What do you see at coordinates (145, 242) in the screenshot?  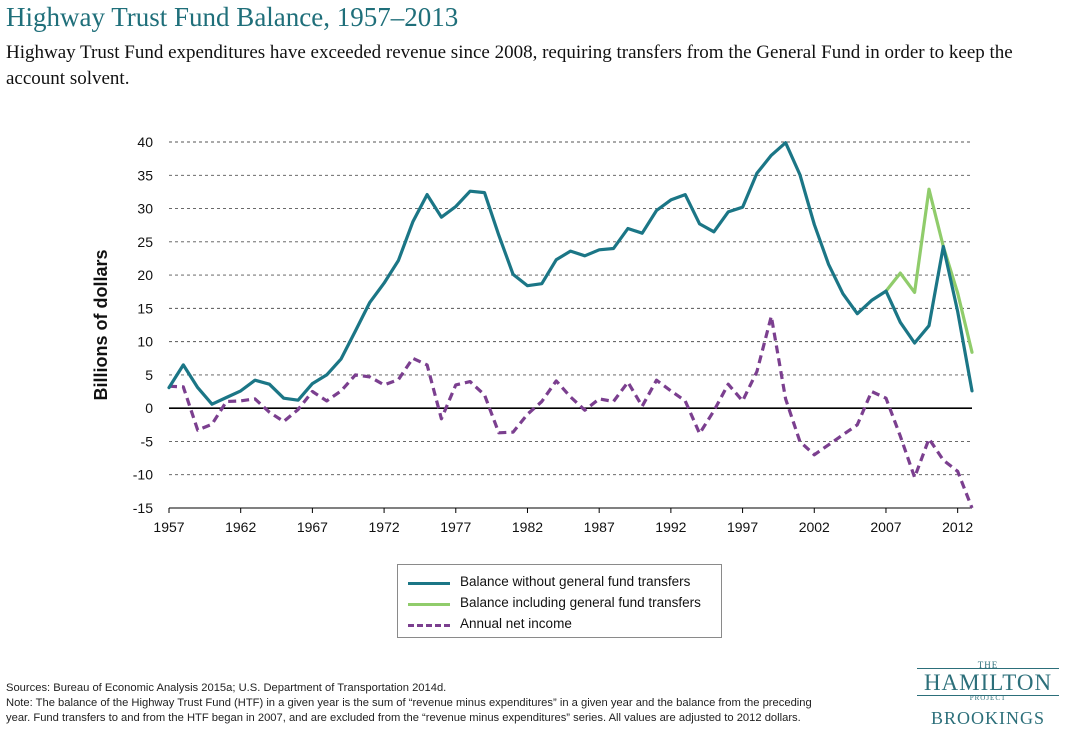 I see `y-tick-label: 25` at bounding box center [145, 242].